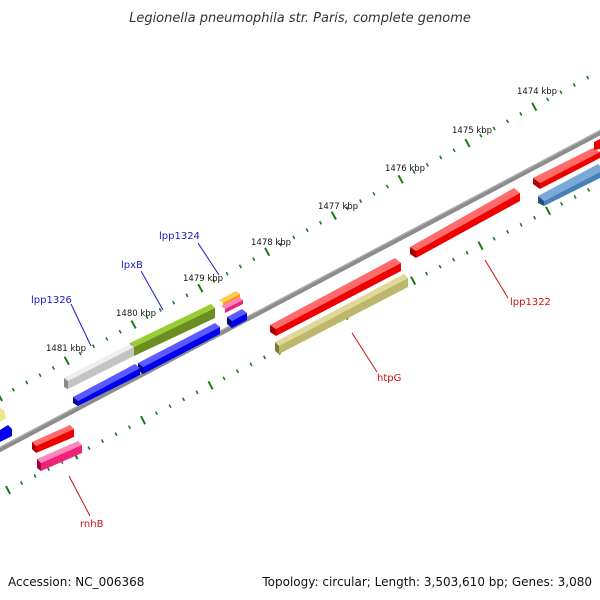 The image size is (600, 600). Describe the element at coordinates (92, 524) in the screenshot. I see `gene-label-rnhB: rnhB` at that location.